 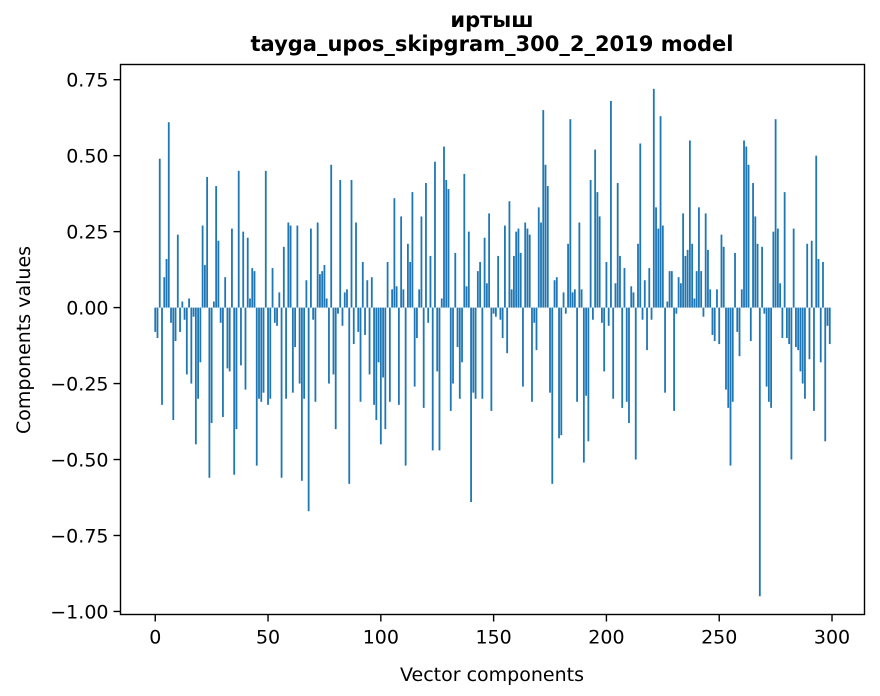 What do you see at coordinates (87, 157) in the screenshot?
I see `y-tick-label: 0.50` at bounding box center [87, 157].